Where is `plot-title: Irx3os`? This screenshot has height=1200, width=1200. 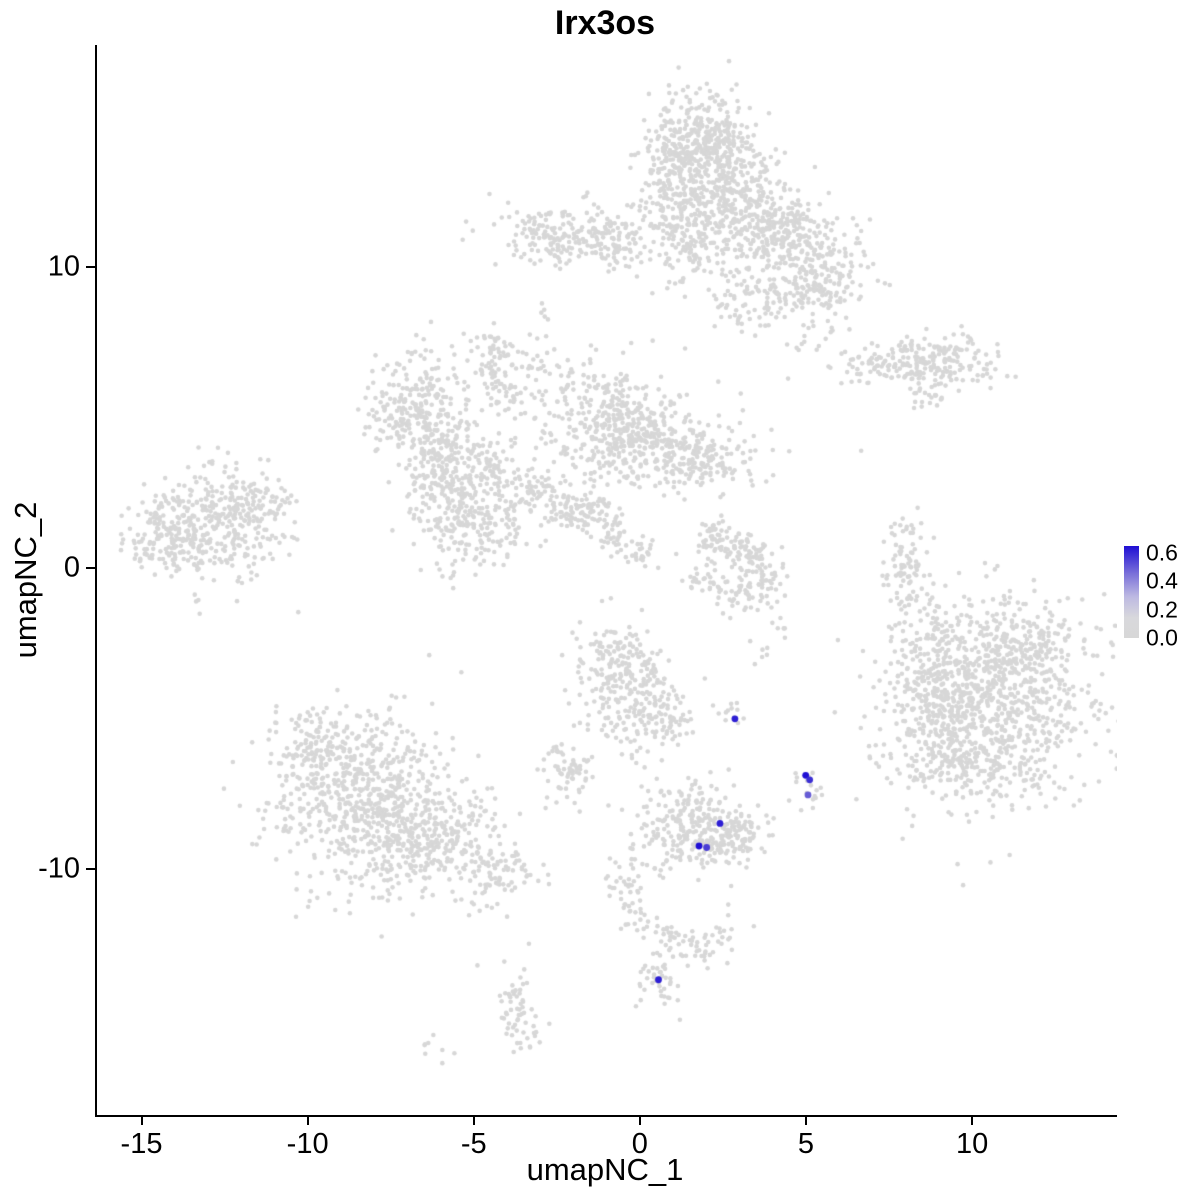
plot-title: Irx3os is located at coordinates (605, 23).